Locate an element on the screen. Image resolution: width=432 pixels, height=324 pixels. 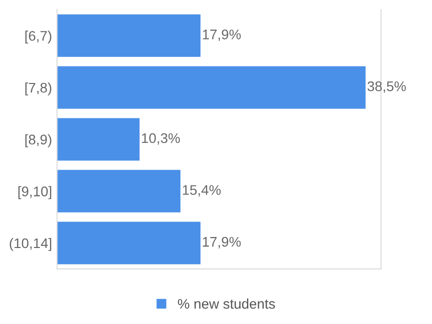
y-tick-label: [6,7) is located at coordinates (38, 37).